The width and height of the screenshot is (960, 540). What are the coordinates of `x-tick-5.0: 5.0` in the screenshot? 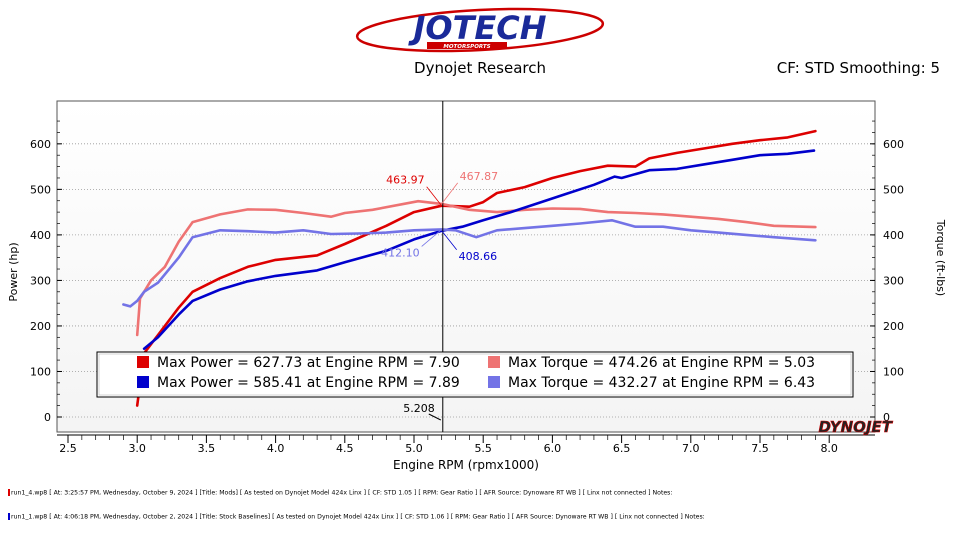 It's located at (414, 448).